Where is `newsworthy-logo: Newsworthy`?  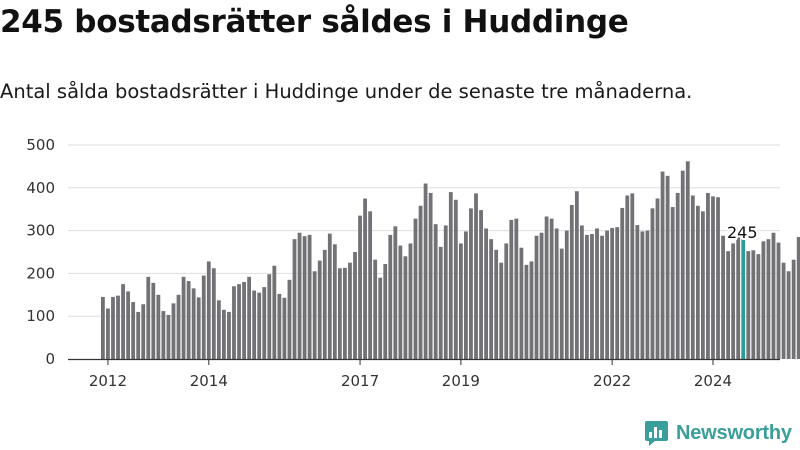 newsworthy-logo: Newsworthy is located at coordinates (718, 433).